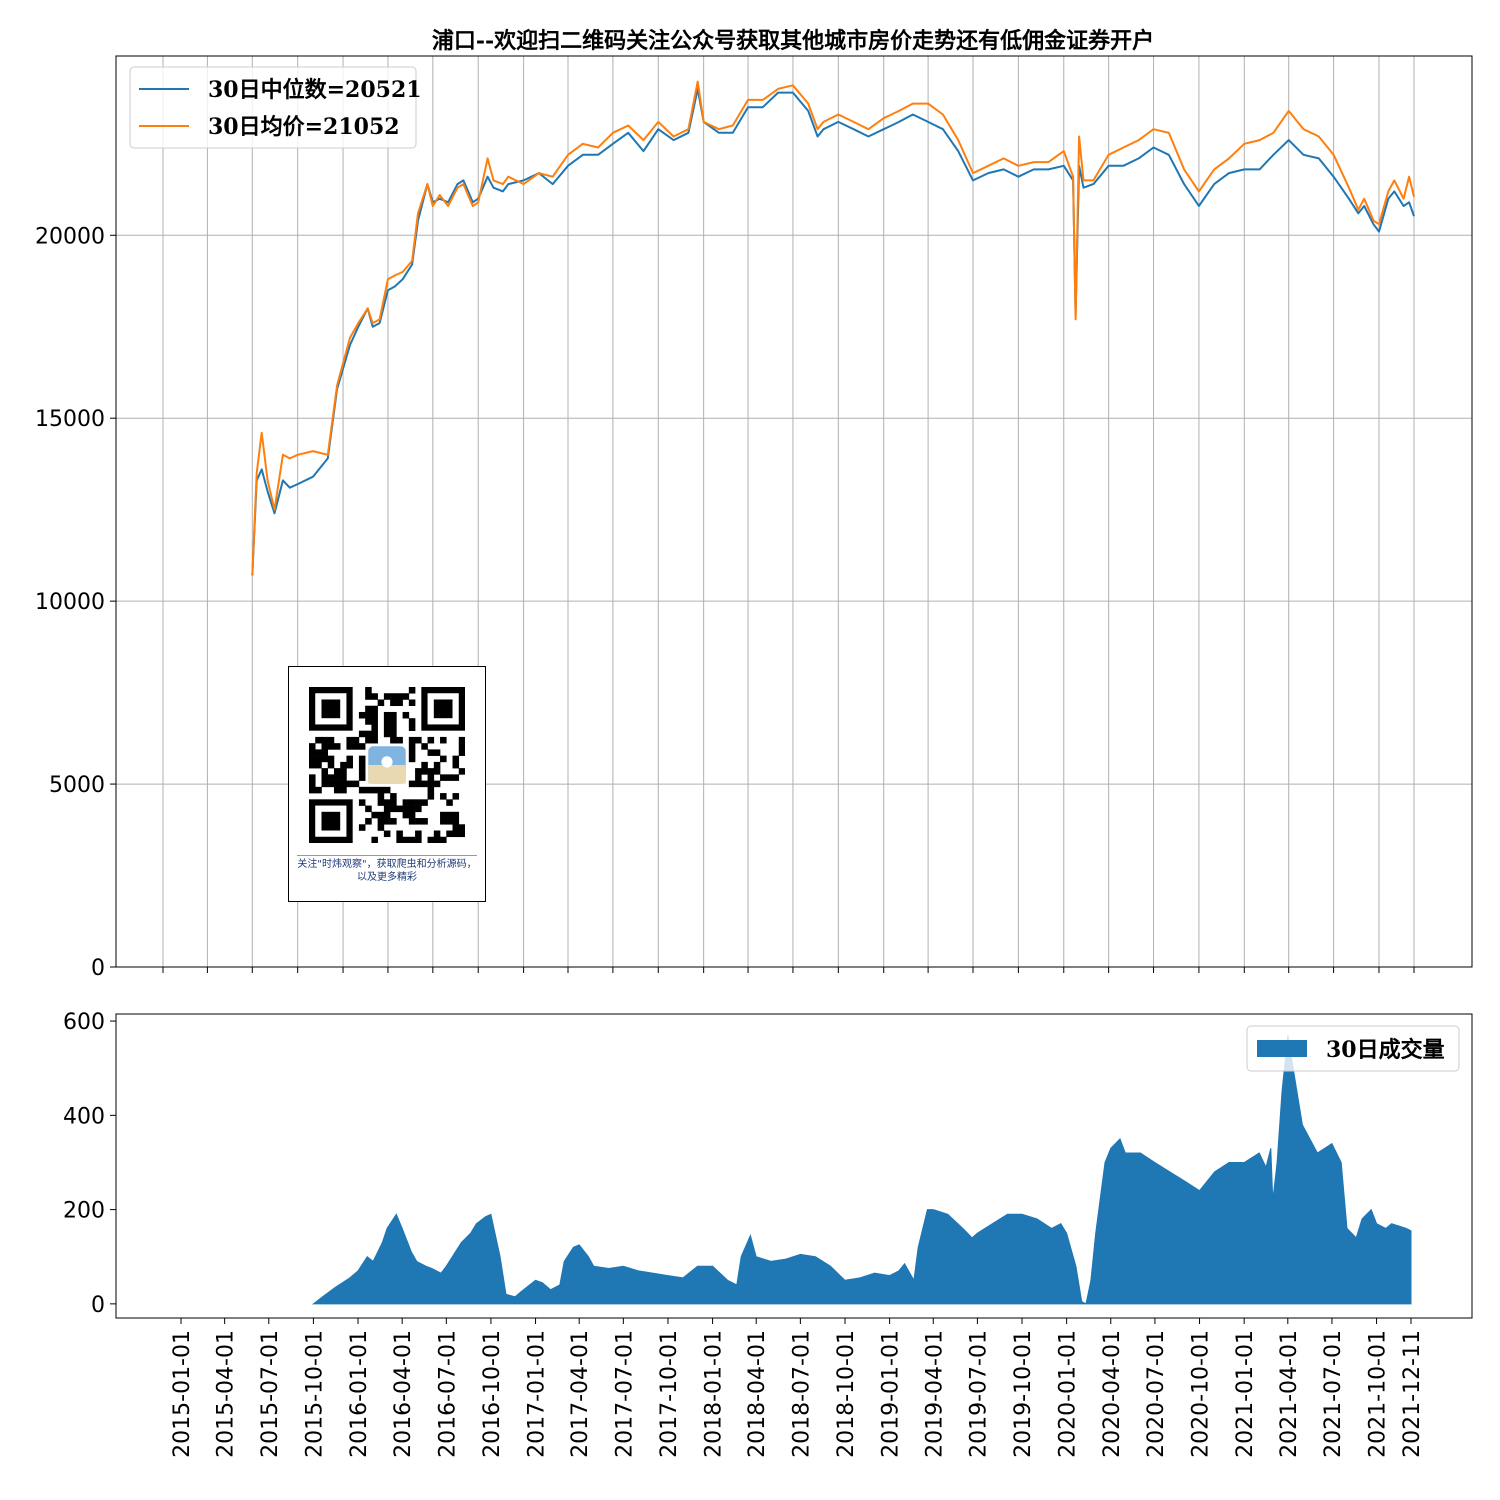 Image resolution: width=1500 pixels, height=1500 pixels. Describe the element at coordinates (84, 1211) in the screenshot. I see `volume-y-tick-label: 200` at that location.